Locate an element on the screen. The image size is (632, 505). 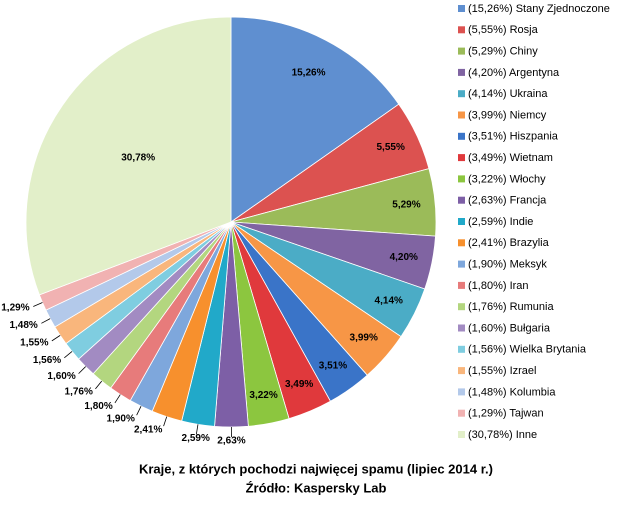
legend-label: (3,99%) Niemcy is located at coordinates (507, 115).